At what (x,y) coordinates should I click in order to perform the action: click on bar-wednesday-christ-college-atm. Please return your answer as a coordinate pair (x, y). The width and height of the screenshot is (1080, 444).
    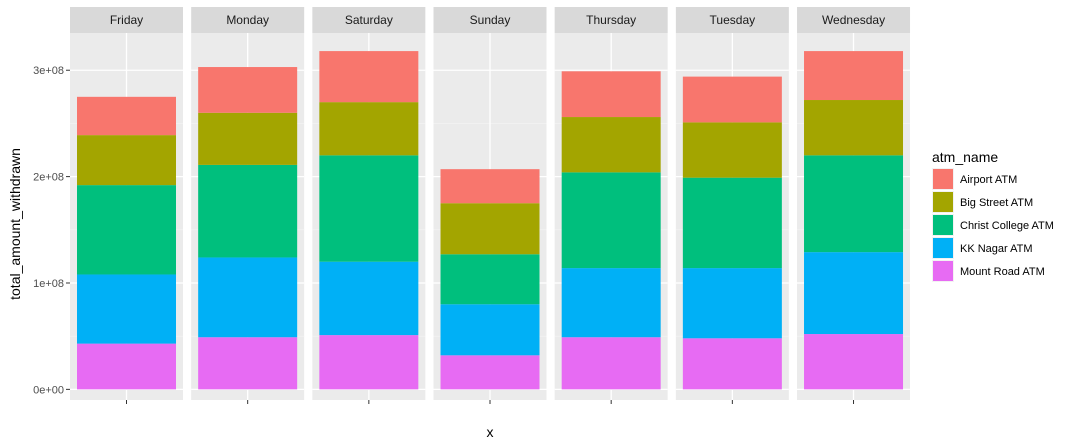
    Looking at the image, I should click on (854, 204).